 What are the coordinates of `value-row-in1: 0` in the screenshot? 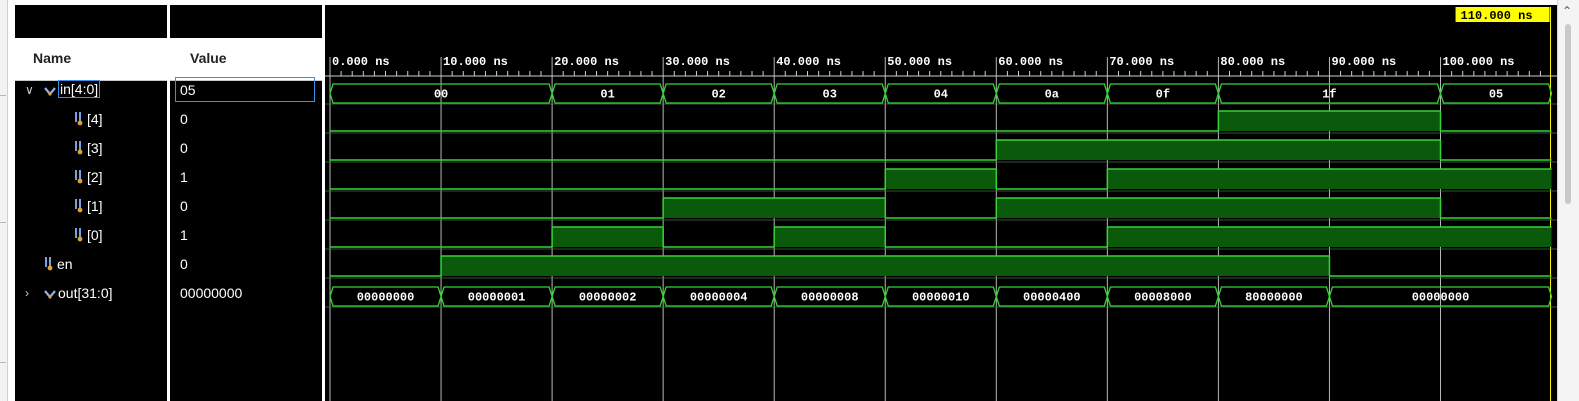 It's located at (246, 206).